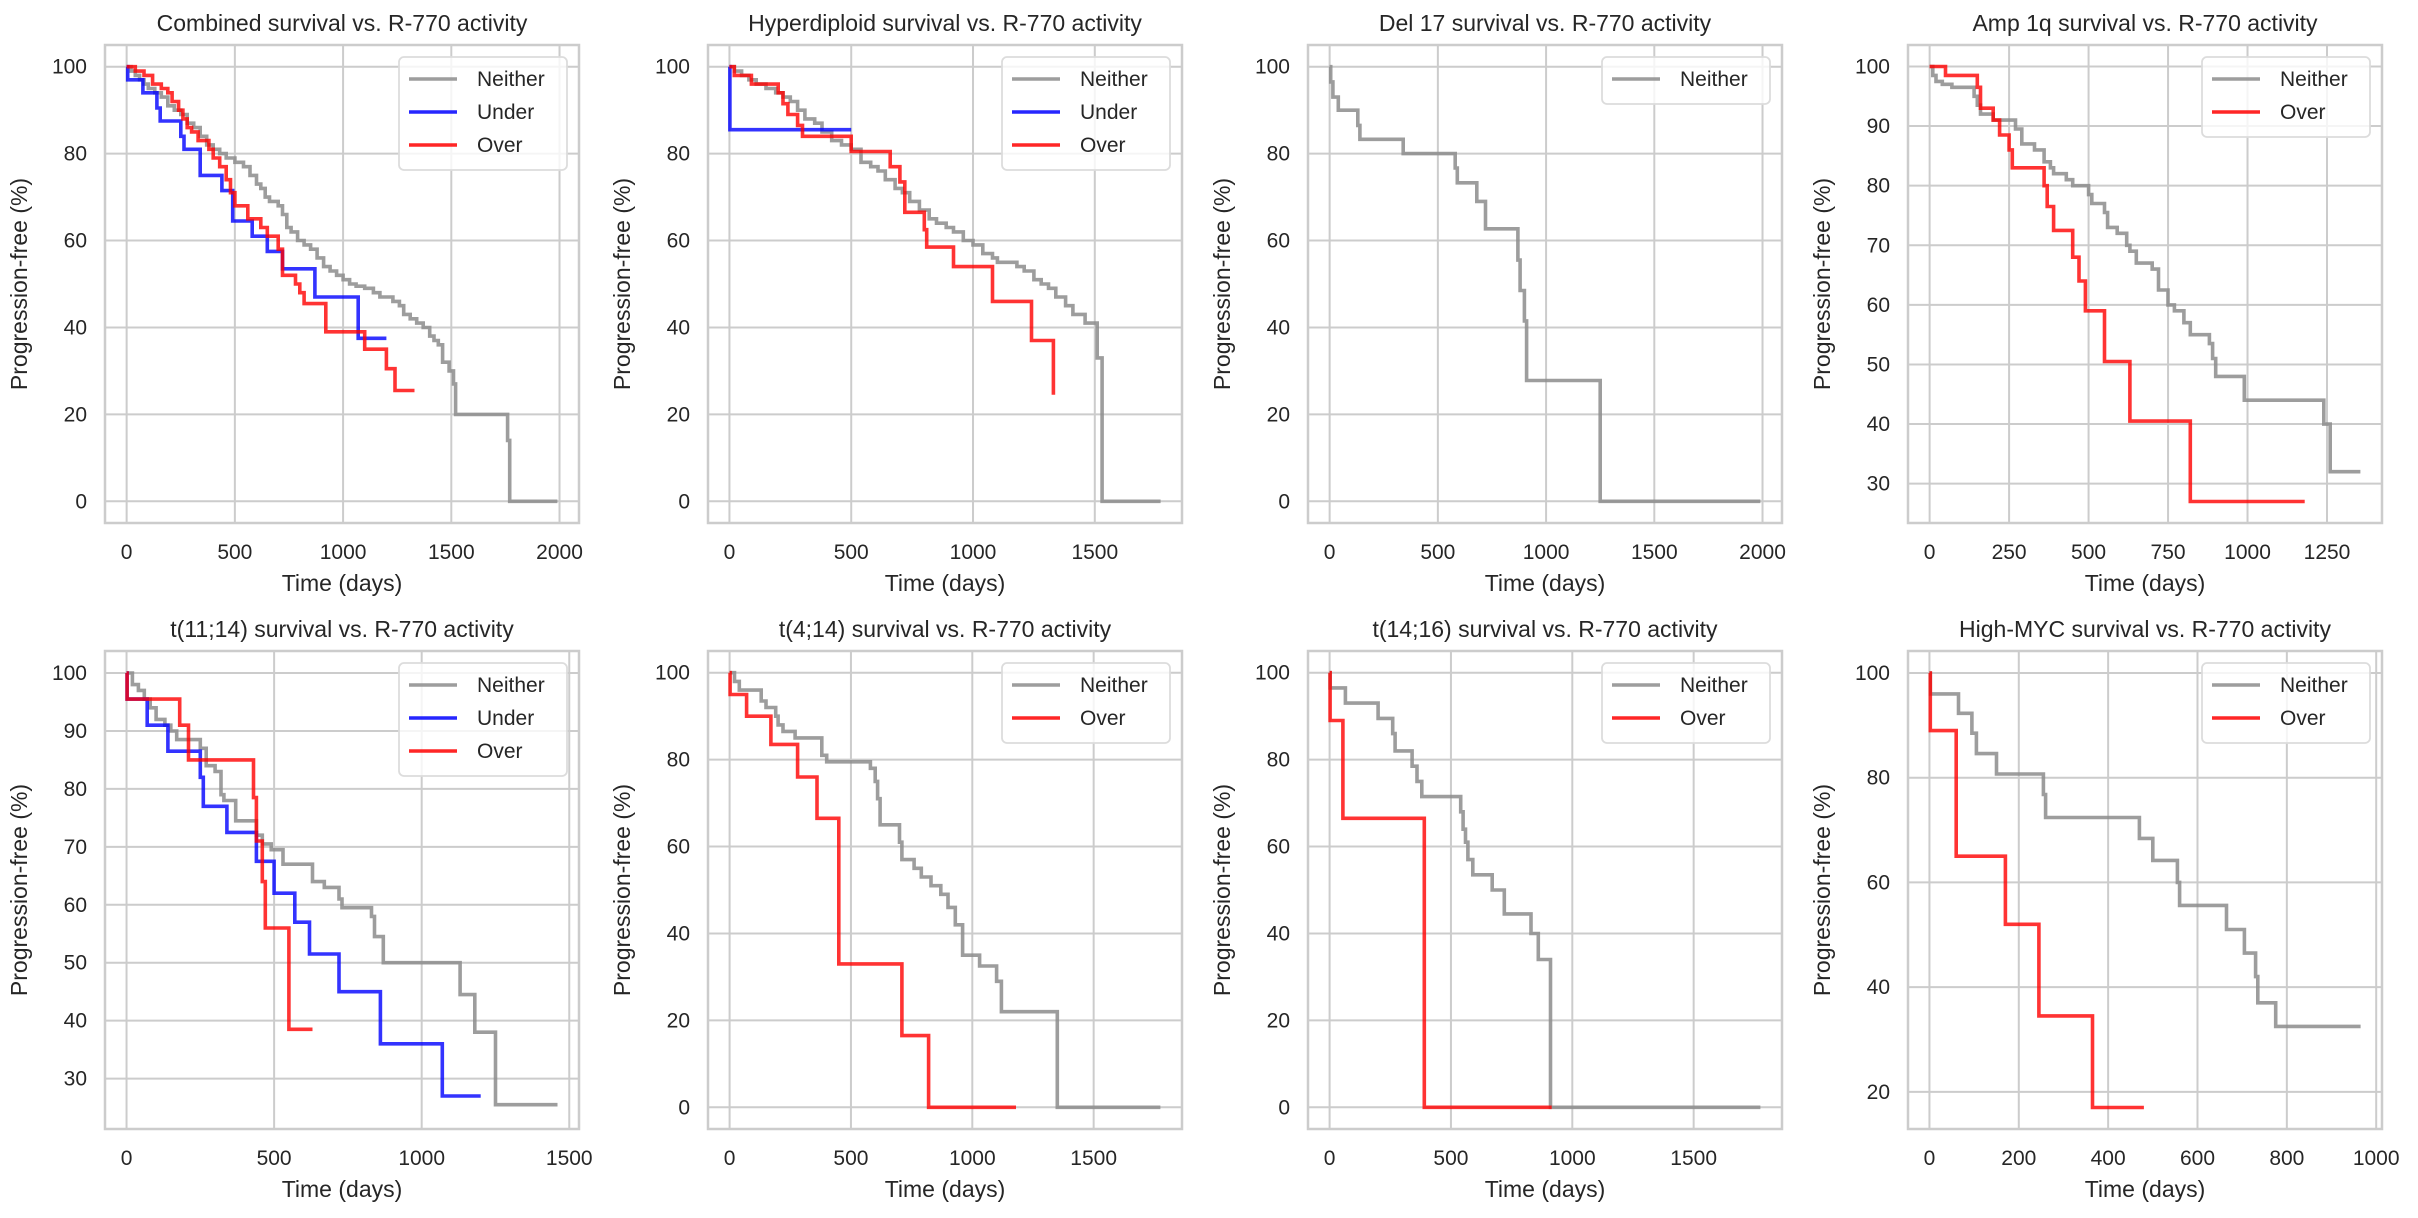 This screenshot has width=2418, height=1218. What do you see at coordinates (2018, 1158) in the screenshot?
I see `x-tick-label: 200` at bounding box center [2018, 1158].